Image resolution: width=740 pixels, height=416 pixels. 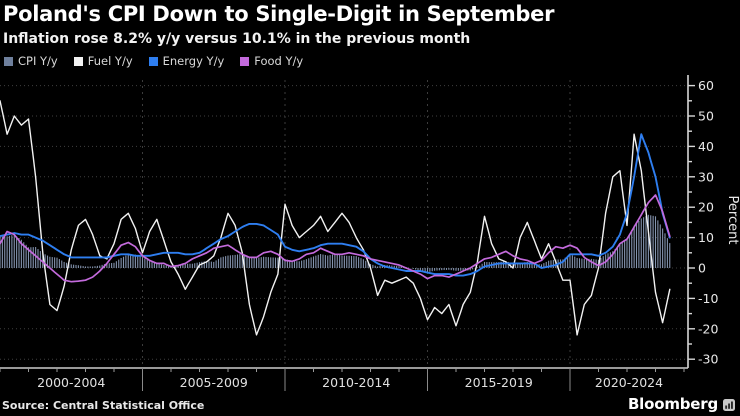 What do you see at coordinates (729, 405) in the screenshot?
I see `bloomberg-chart-icon` at bounding box center [729, 405].